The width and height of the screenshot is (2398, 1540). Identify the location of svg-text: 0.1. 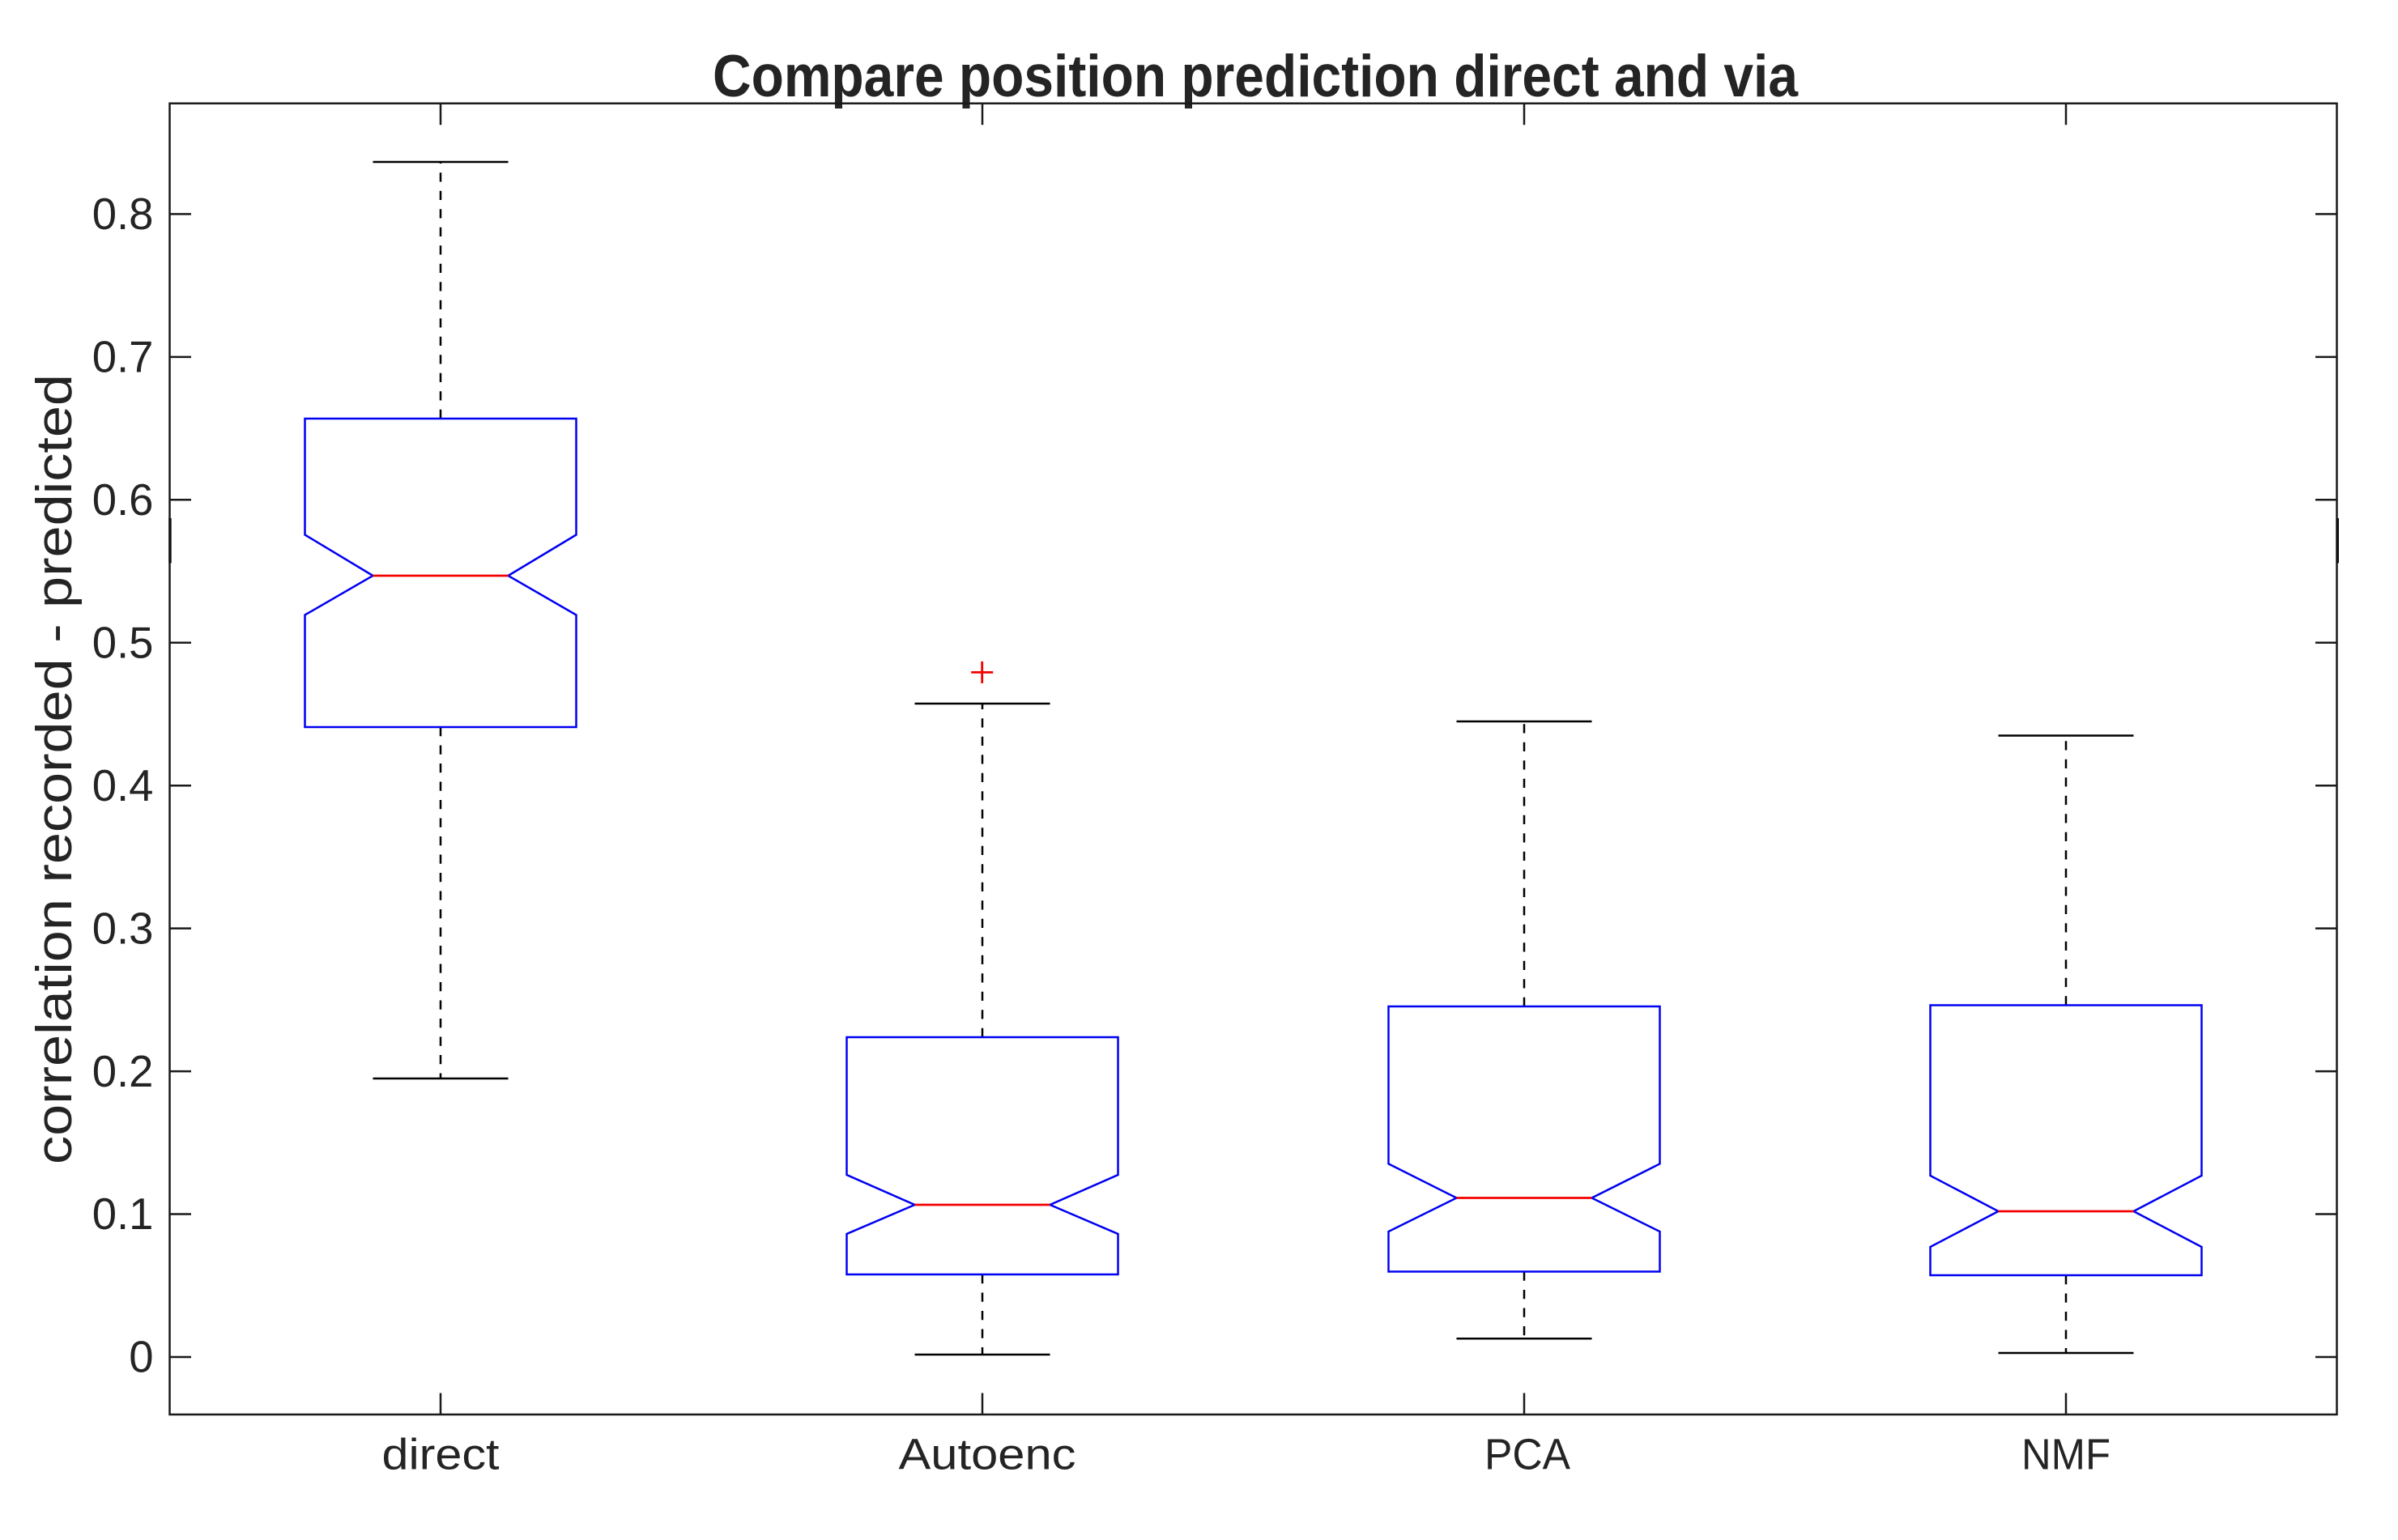
(123, 1214).